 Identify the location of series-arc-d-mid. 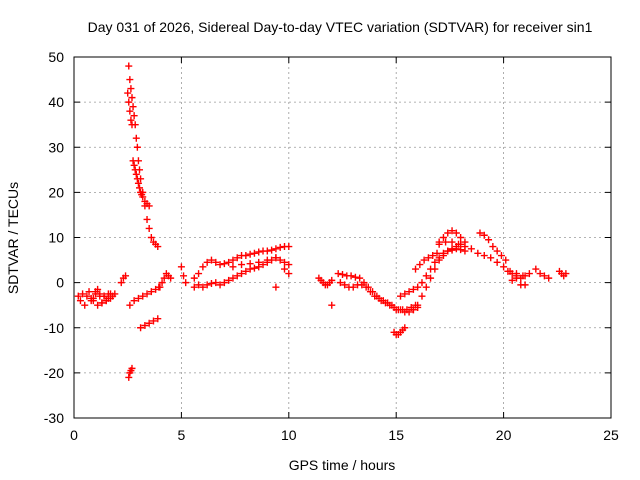
(138, 149).